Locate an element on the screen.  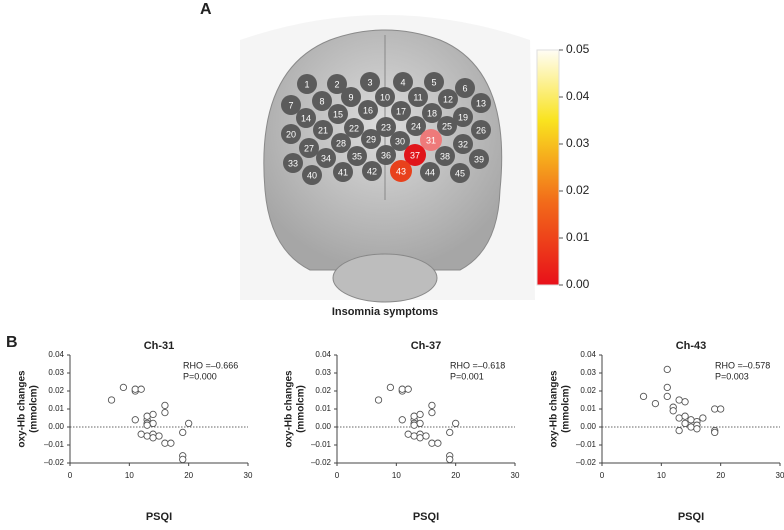
channel-label: 7 is located at coordinates (290, 105).